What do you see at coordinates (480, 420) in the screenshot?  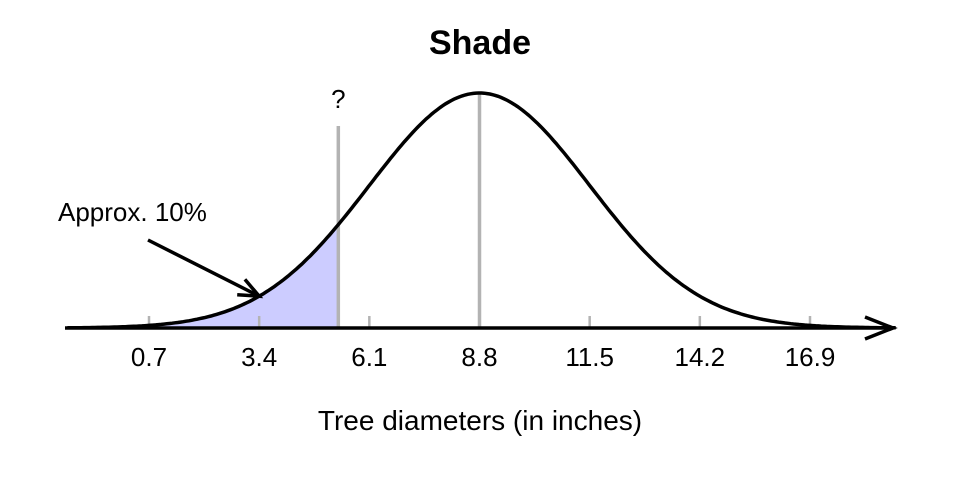 I see `x-axis-label: Tree diameters (in inches)` at bounding box center [480, 420].